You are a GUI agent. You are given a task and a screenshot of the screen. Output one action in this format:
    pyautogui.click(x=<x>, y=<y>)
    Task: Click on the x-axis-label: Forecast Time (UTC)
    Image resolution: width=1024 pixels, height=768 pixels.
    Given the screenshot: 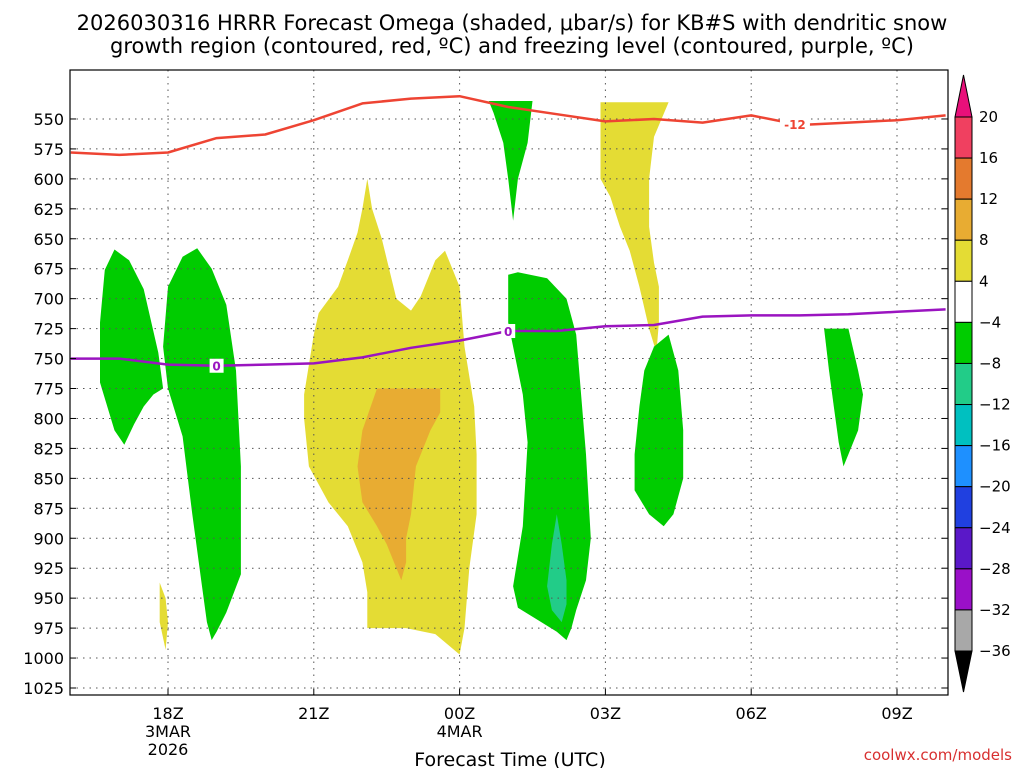 What is the action you would take?
    pyautogui.click(x=509, y=758)
    